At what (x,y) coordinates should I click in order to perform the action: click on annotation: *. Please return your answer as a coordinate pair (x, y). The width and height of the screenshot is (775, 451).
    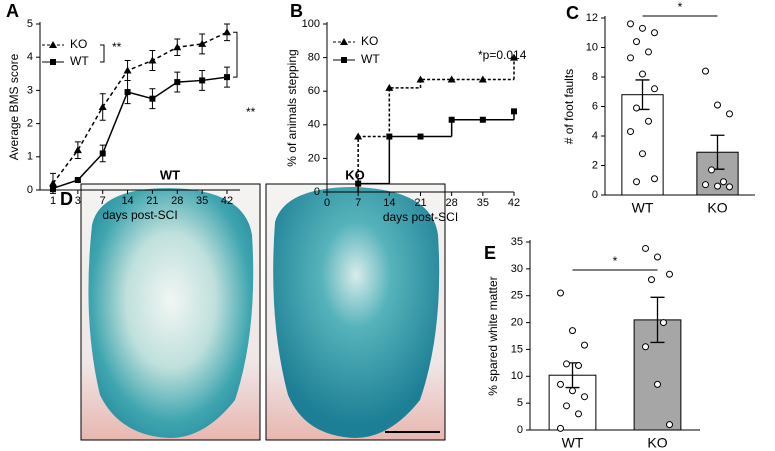
    Looking at the image, I should click on (680, 7).